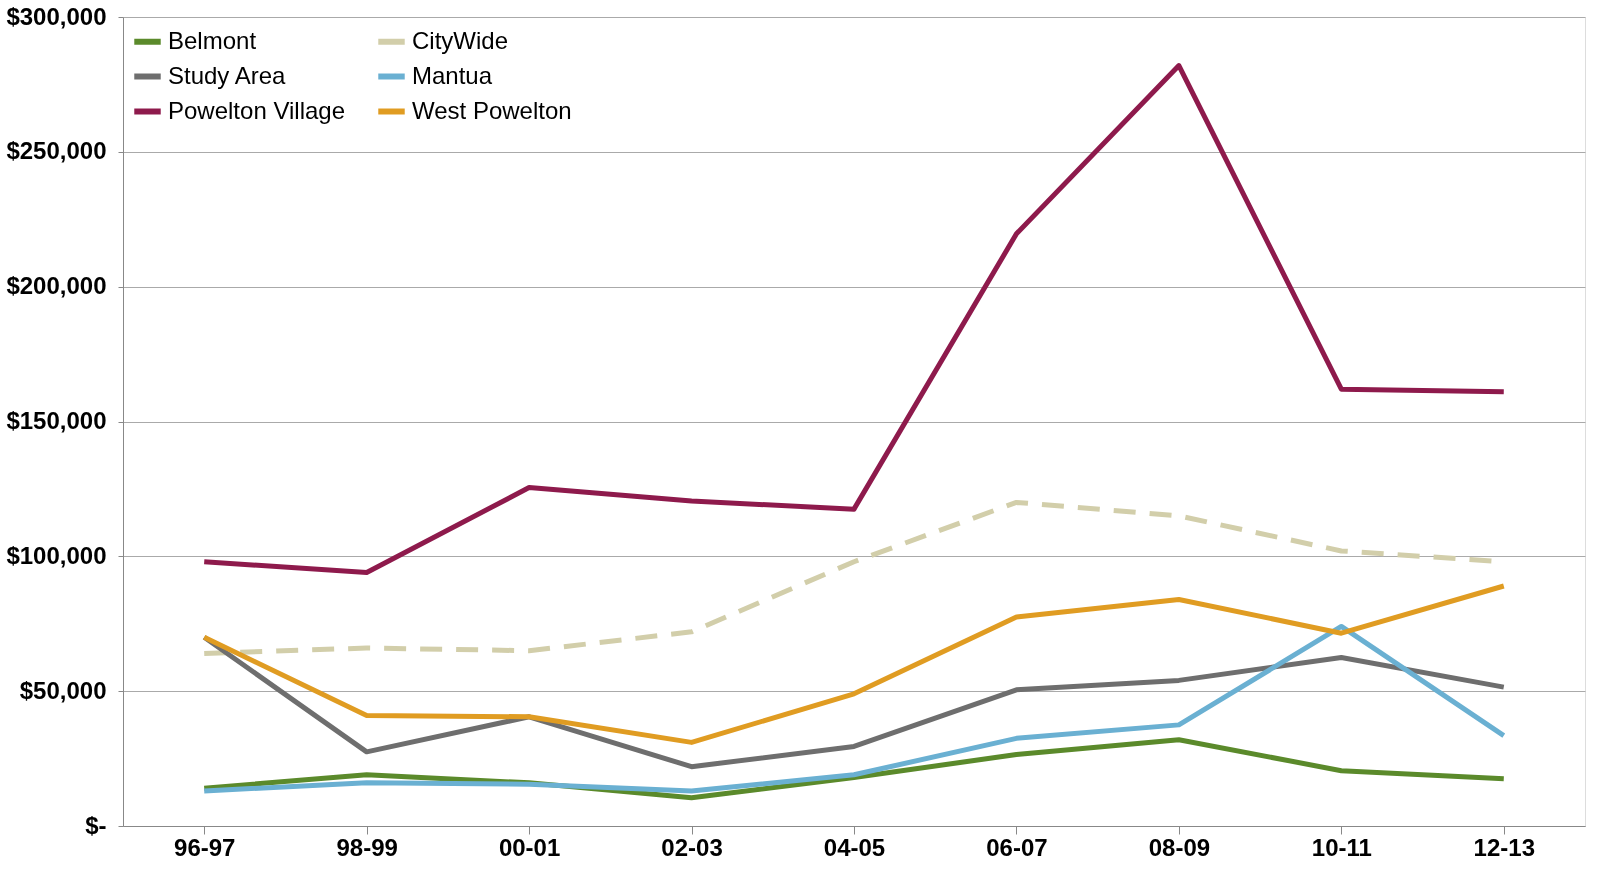 This screenshot has height=882, width=1610. Describe the element at coordinates (452, 75) in the screenshot. I see `legend-label: Mantua` at that location.